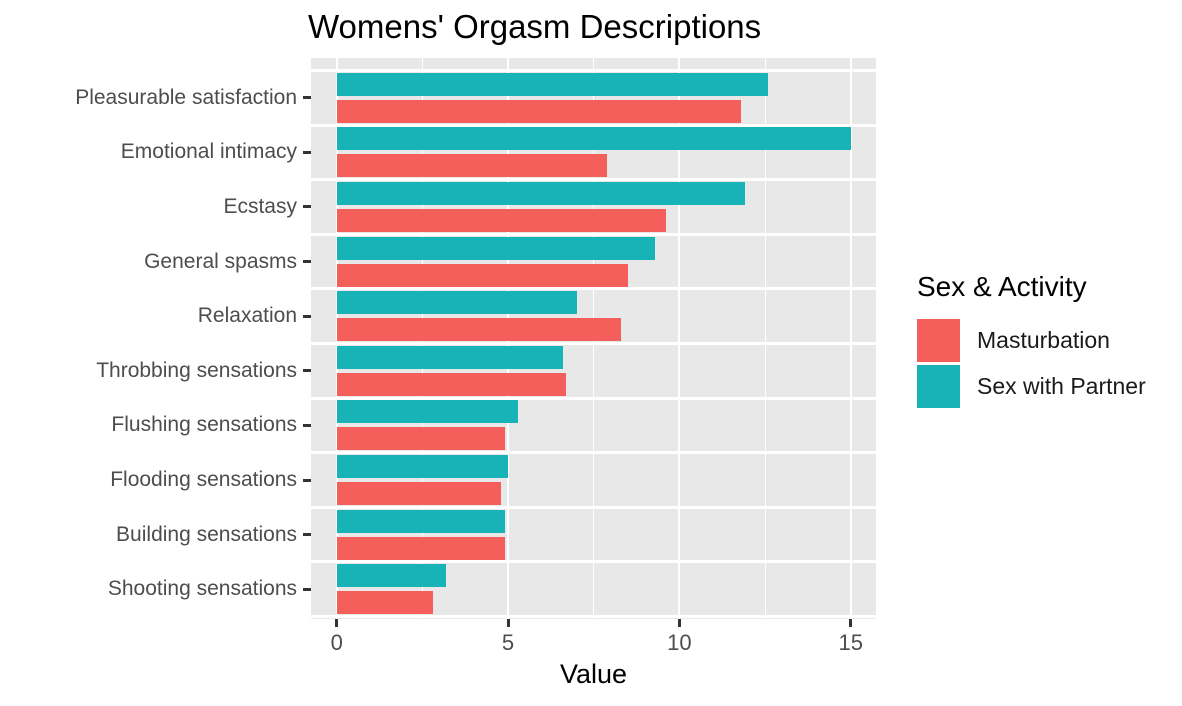 Image resolution: width=1182 pixels, height=706 pixels. Describe the element at coordinates (850, 642) in the screenshot. I see `x-tick-label: 15` at that location.